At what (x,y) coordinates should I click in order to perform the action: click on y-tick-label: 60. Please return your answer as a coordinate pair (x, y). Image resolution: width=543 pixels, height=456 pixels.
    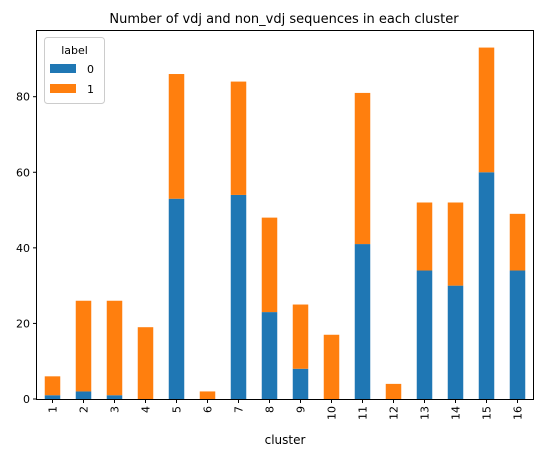
    Looking at the image, I should click on (23, 172).